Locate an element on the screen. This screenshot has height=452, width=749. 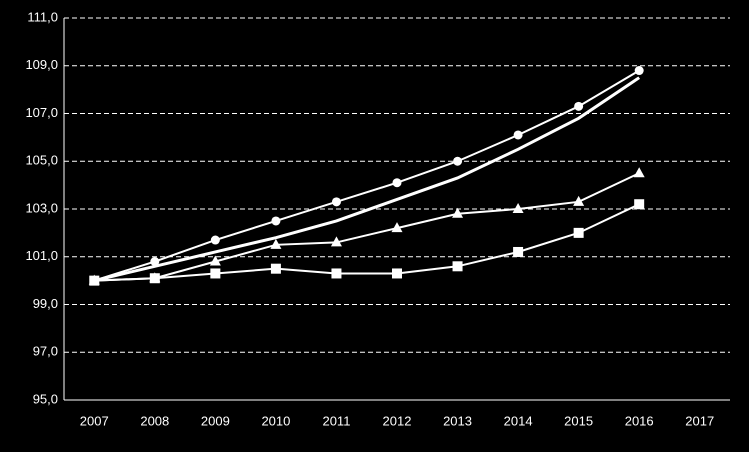
x-tick-label: 2013 is located at coordinates (457, 420).